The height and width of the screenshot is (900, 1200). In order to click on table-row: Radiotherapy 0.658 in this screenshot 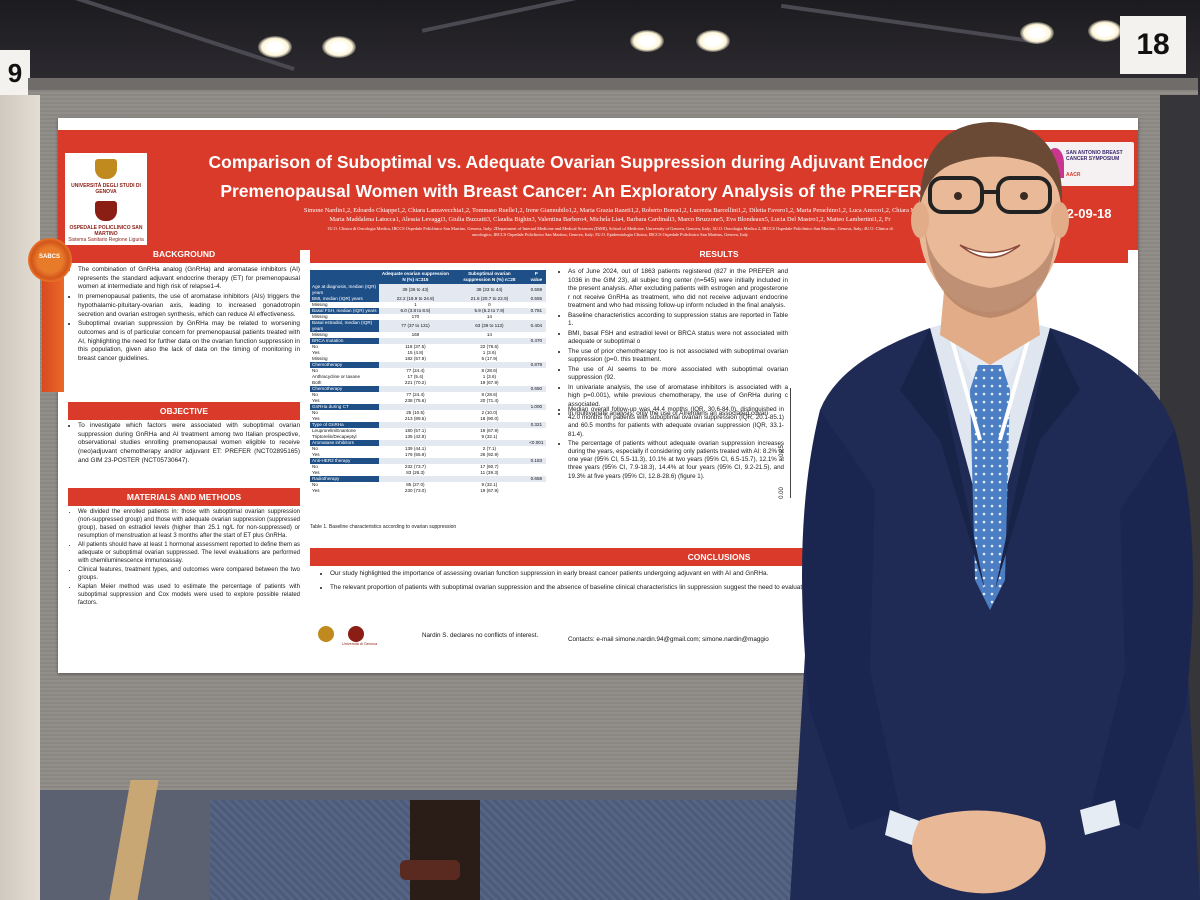, I will do `click(428, 479)`.